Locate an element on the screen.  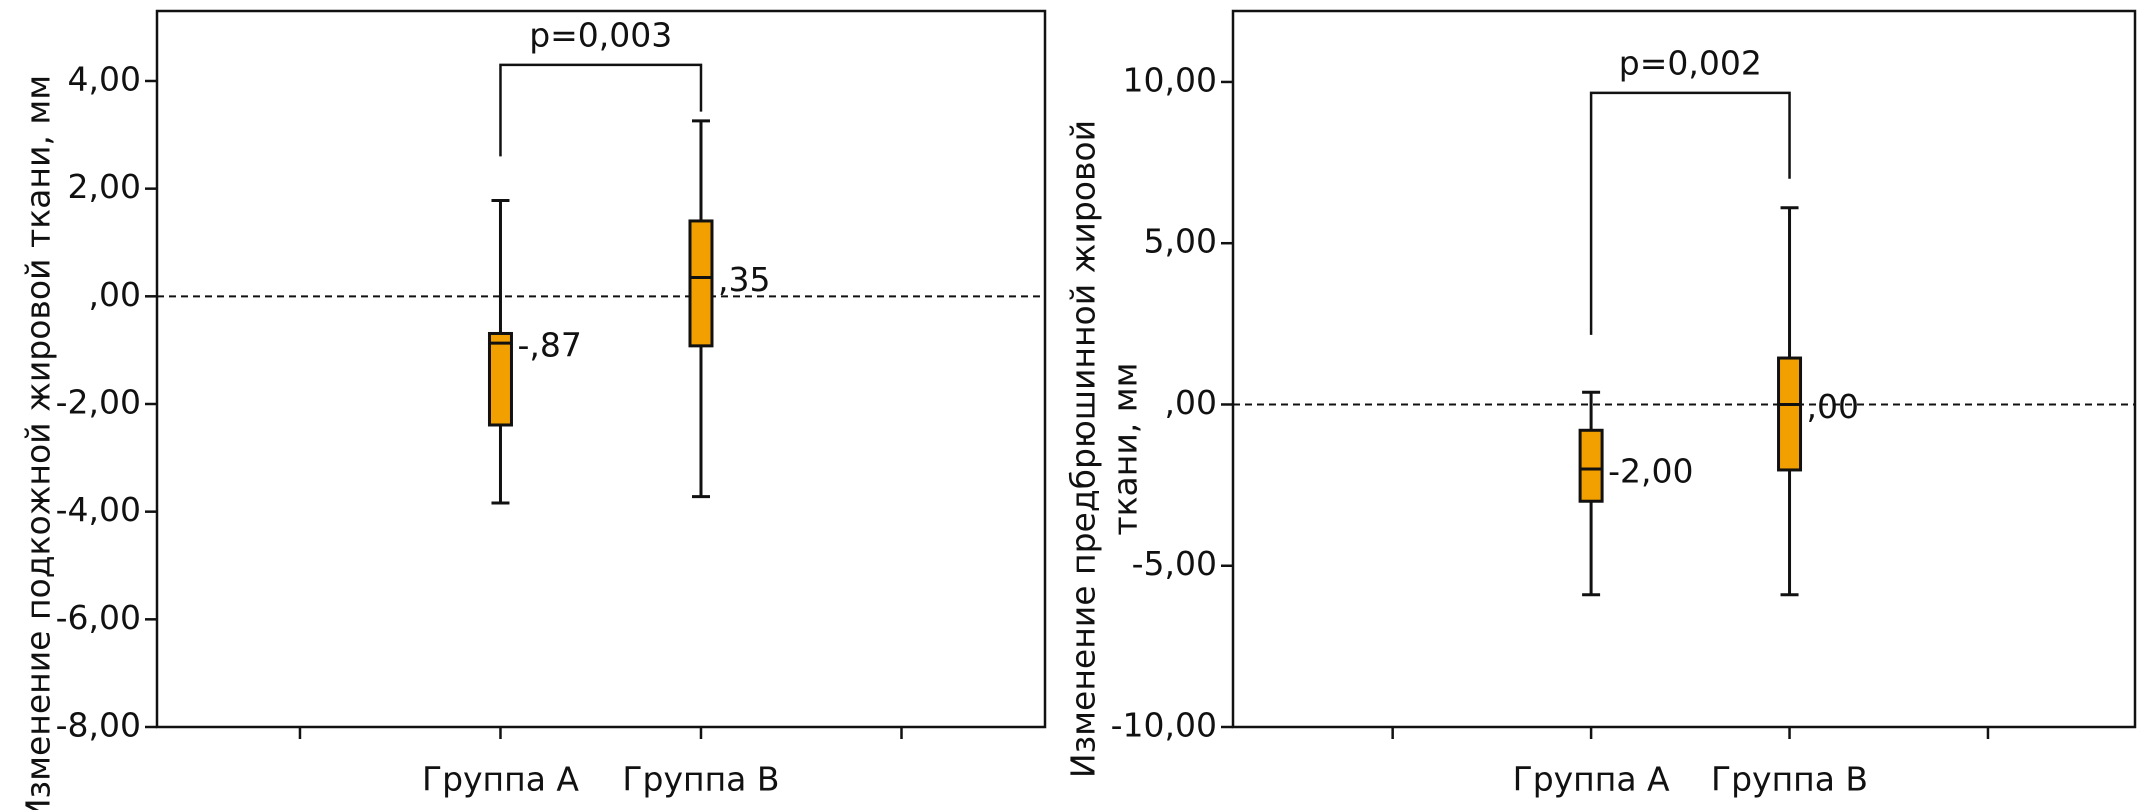
y-tick-label: 5,00 is located at coordinates (1180, 241).